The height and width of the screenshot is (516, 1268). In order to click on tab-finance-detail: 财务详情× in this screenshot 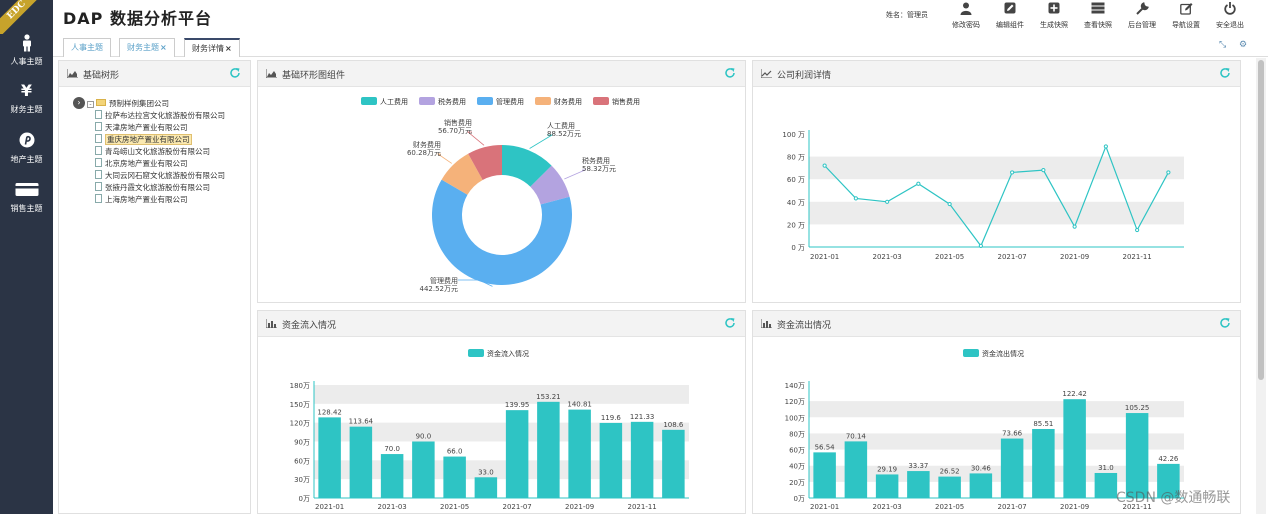, I will do `click(212, 47)`.